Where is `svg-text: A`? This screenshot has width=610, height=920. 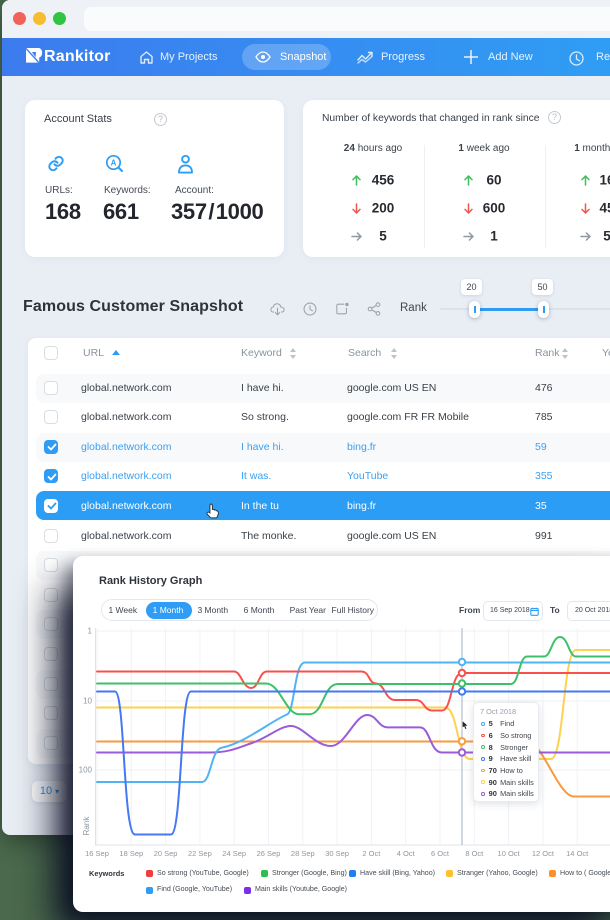 svg-text: A is located at coordinates (114, 162).